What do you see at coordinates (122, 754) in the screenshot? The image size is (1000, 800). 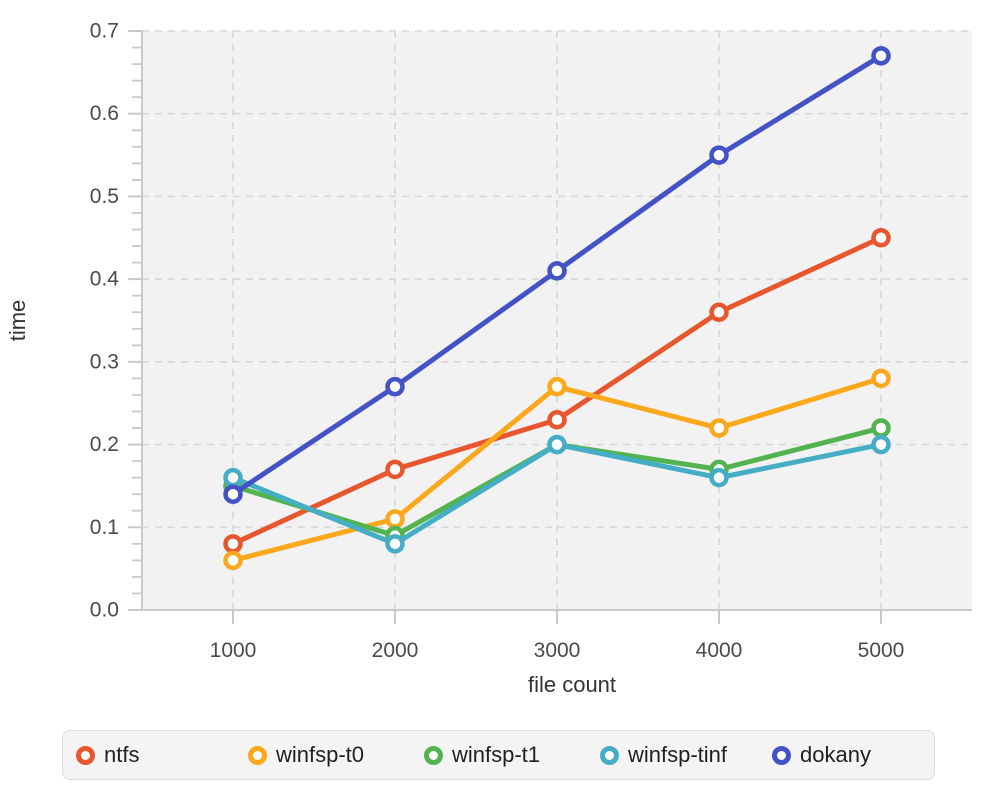 I see `legend-label-ntfs: ntfs` at bounding box center [122, 754].